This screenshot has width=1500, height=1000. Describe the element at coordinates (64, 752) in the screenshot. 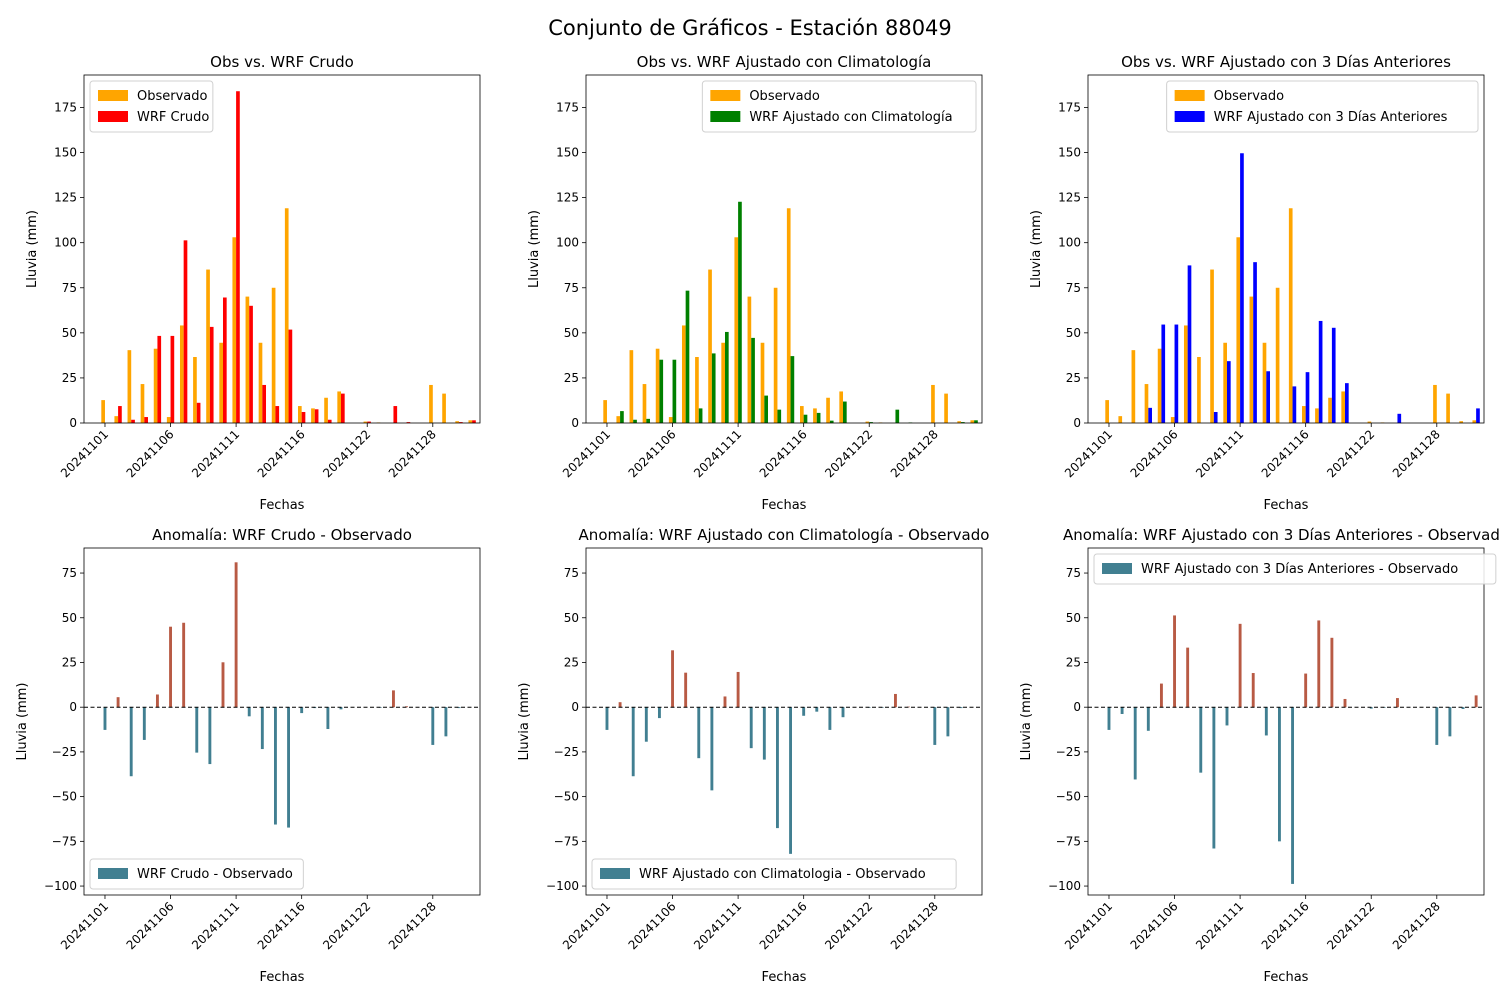

I see `y-tick-label: −25` at that location.